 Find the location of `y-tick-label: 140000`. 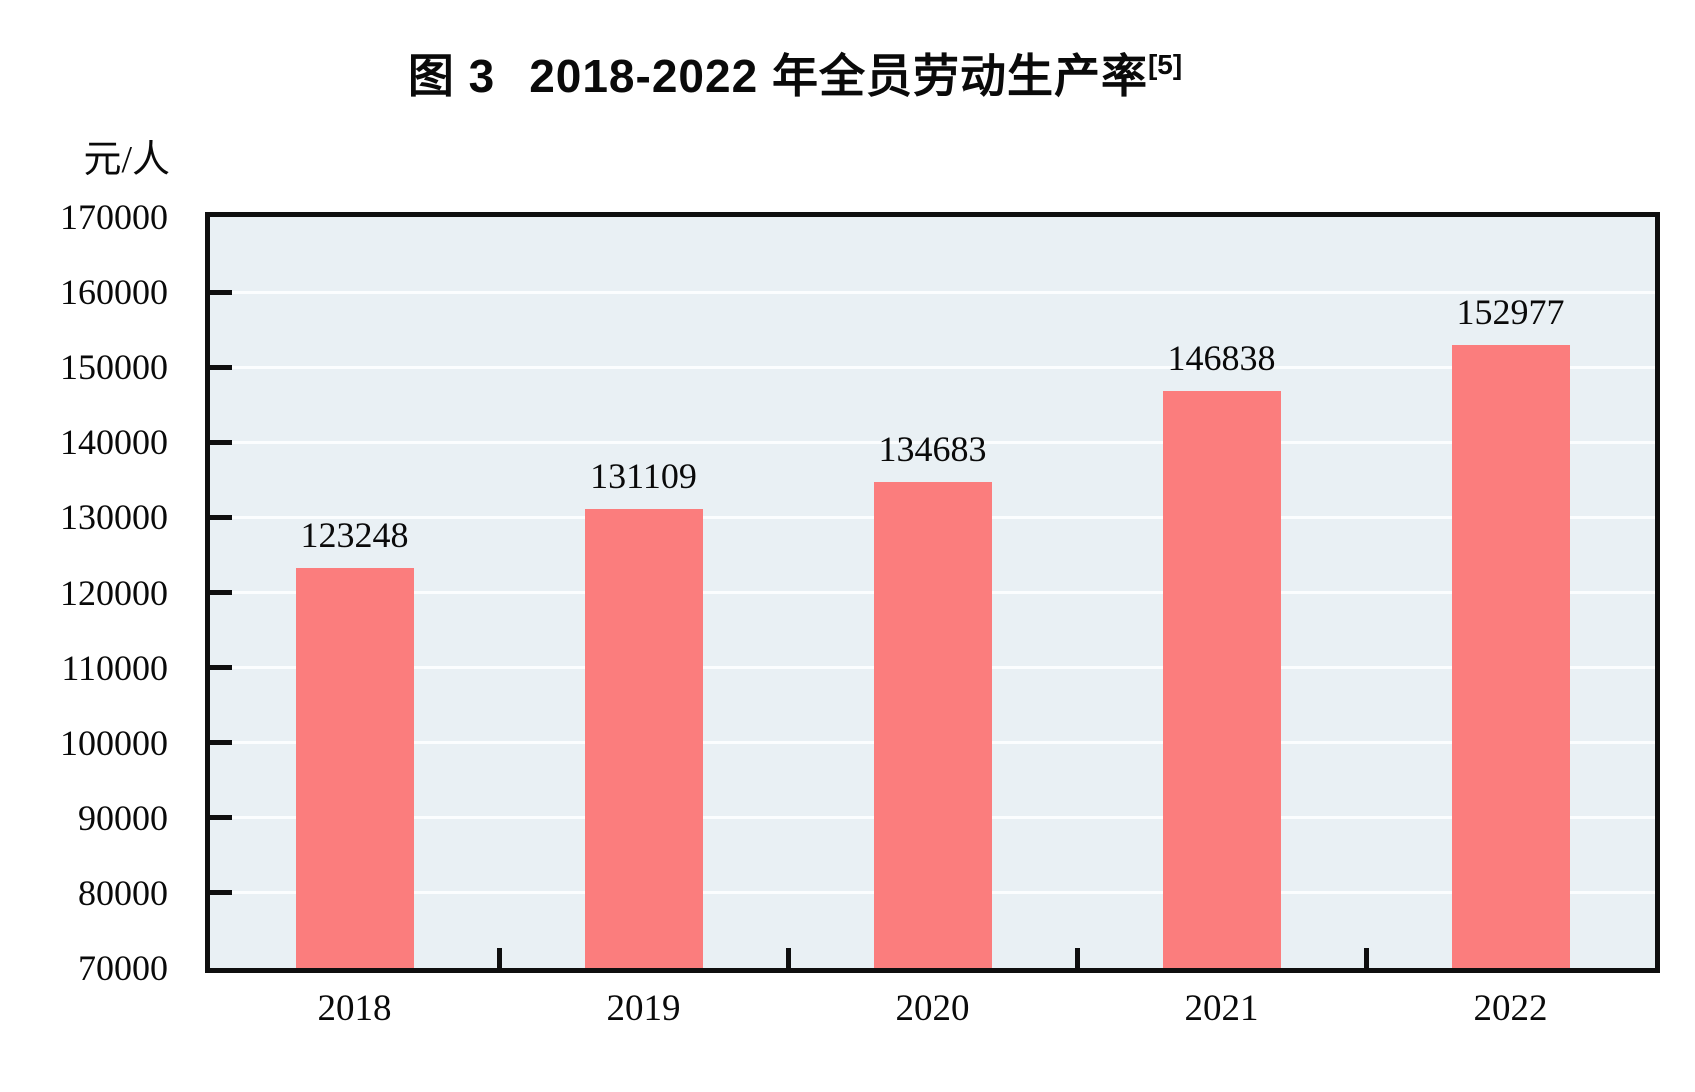

y-tick-label: 140000 is located at coordinates (114, 442).